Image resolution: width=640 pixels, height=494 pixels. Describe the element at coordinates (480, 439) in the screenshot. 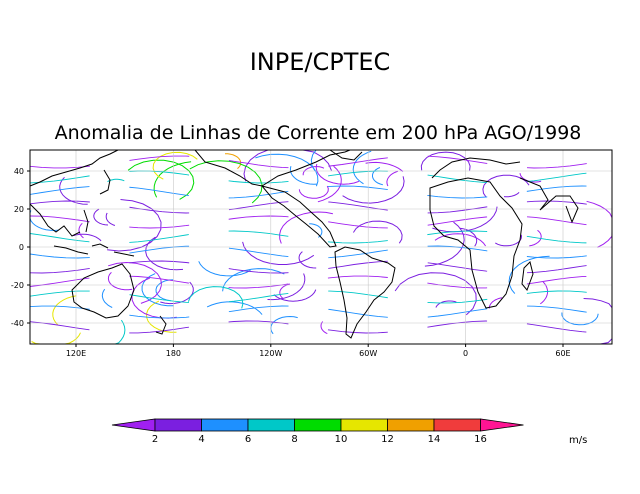

I see `colorbar-tick-label: 16` at that location.